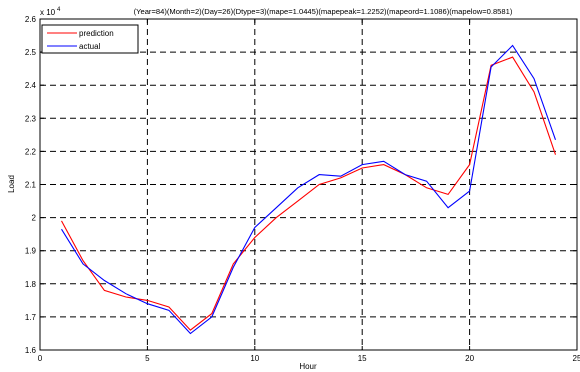  I want to click on y-tick-label: 1.7, so click(31, 317).